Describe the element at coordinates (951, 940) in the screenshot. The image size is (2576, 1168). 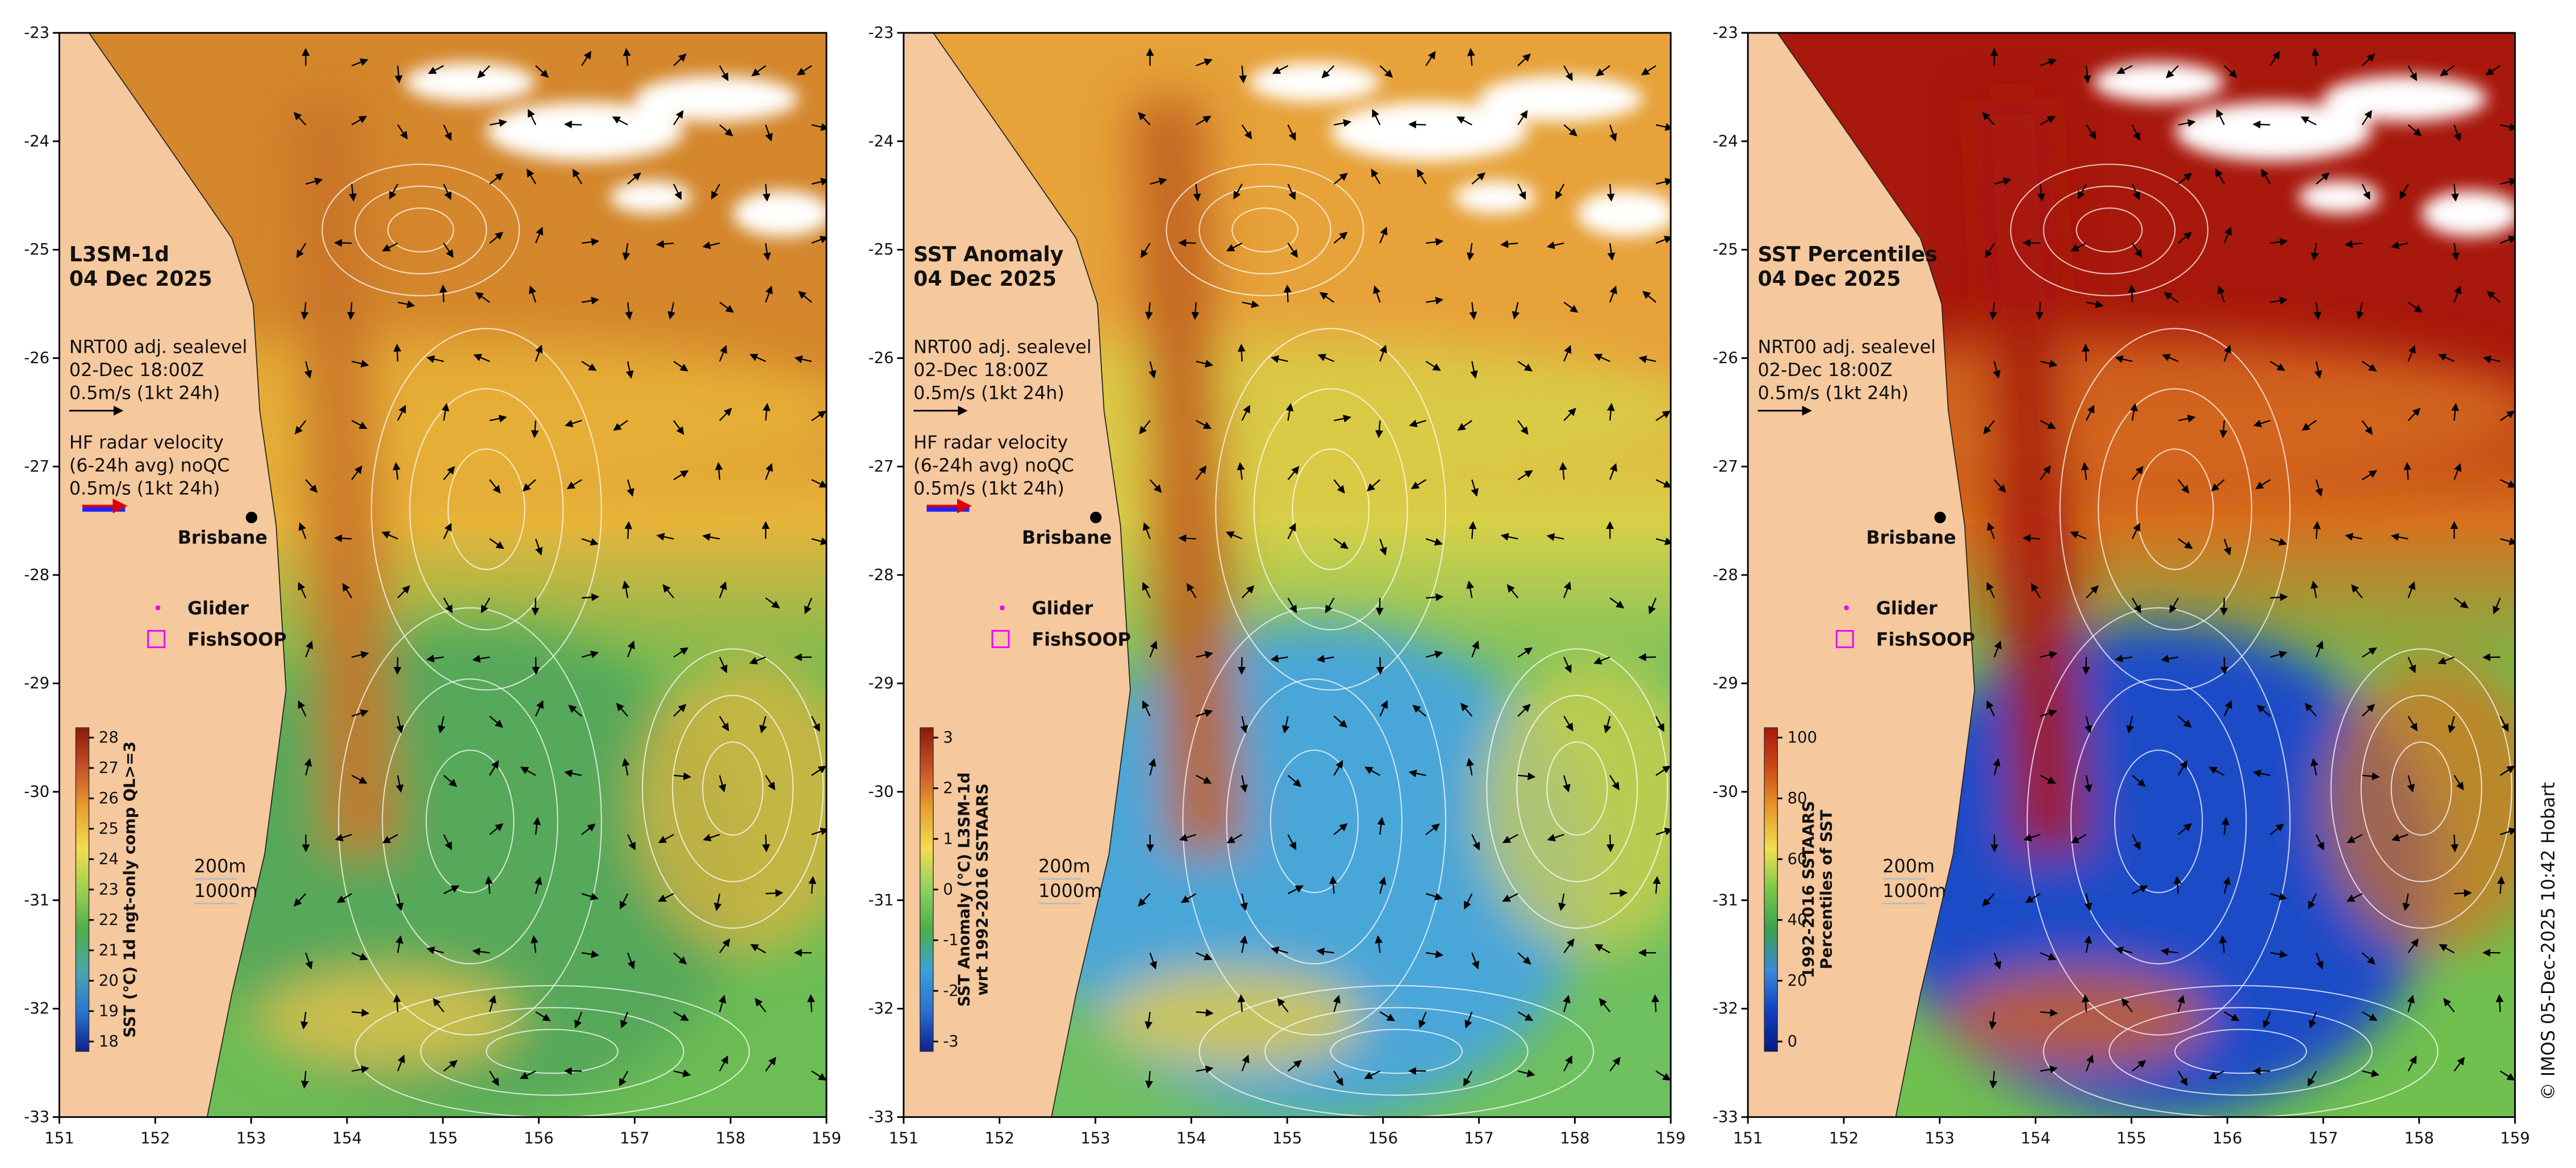
I see `colorbar-tick-label: -1` at that location.